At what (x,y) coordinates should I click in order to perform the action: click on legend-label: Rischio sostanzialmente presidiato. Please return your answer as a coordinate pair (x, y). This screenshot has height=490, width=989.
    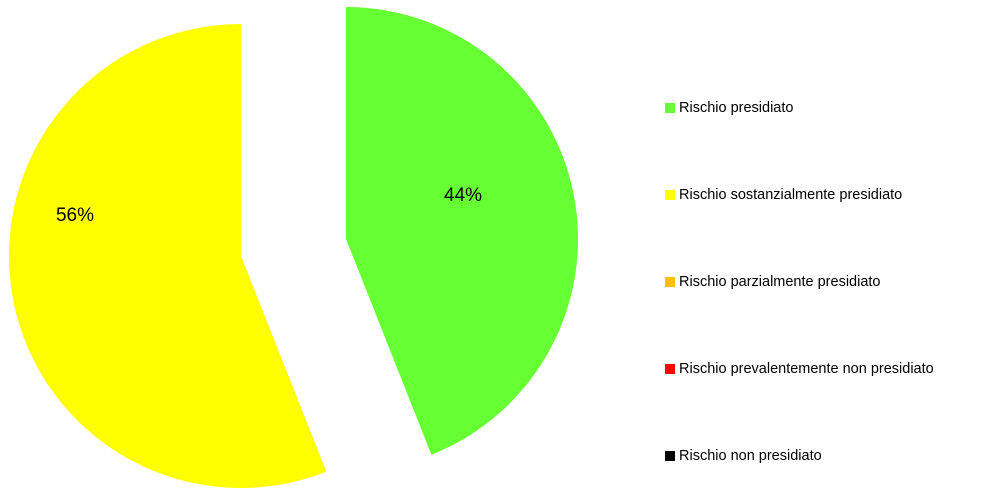
    Looking at the image, I should click on (791, 195).